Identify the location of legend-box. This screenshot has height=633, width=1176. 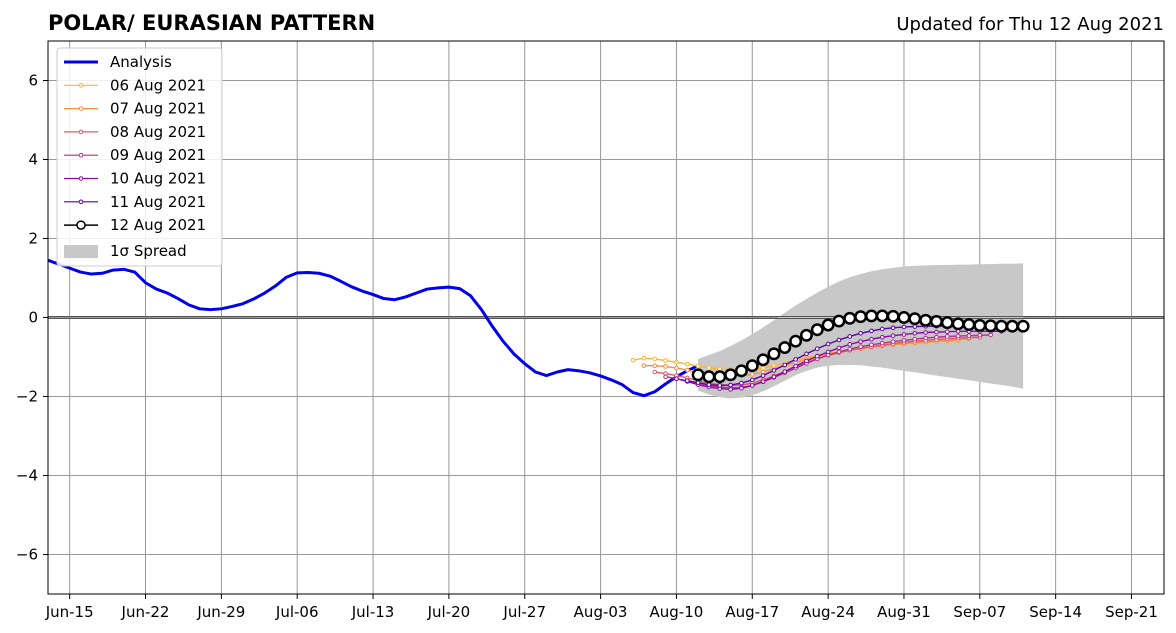
(139, 157).